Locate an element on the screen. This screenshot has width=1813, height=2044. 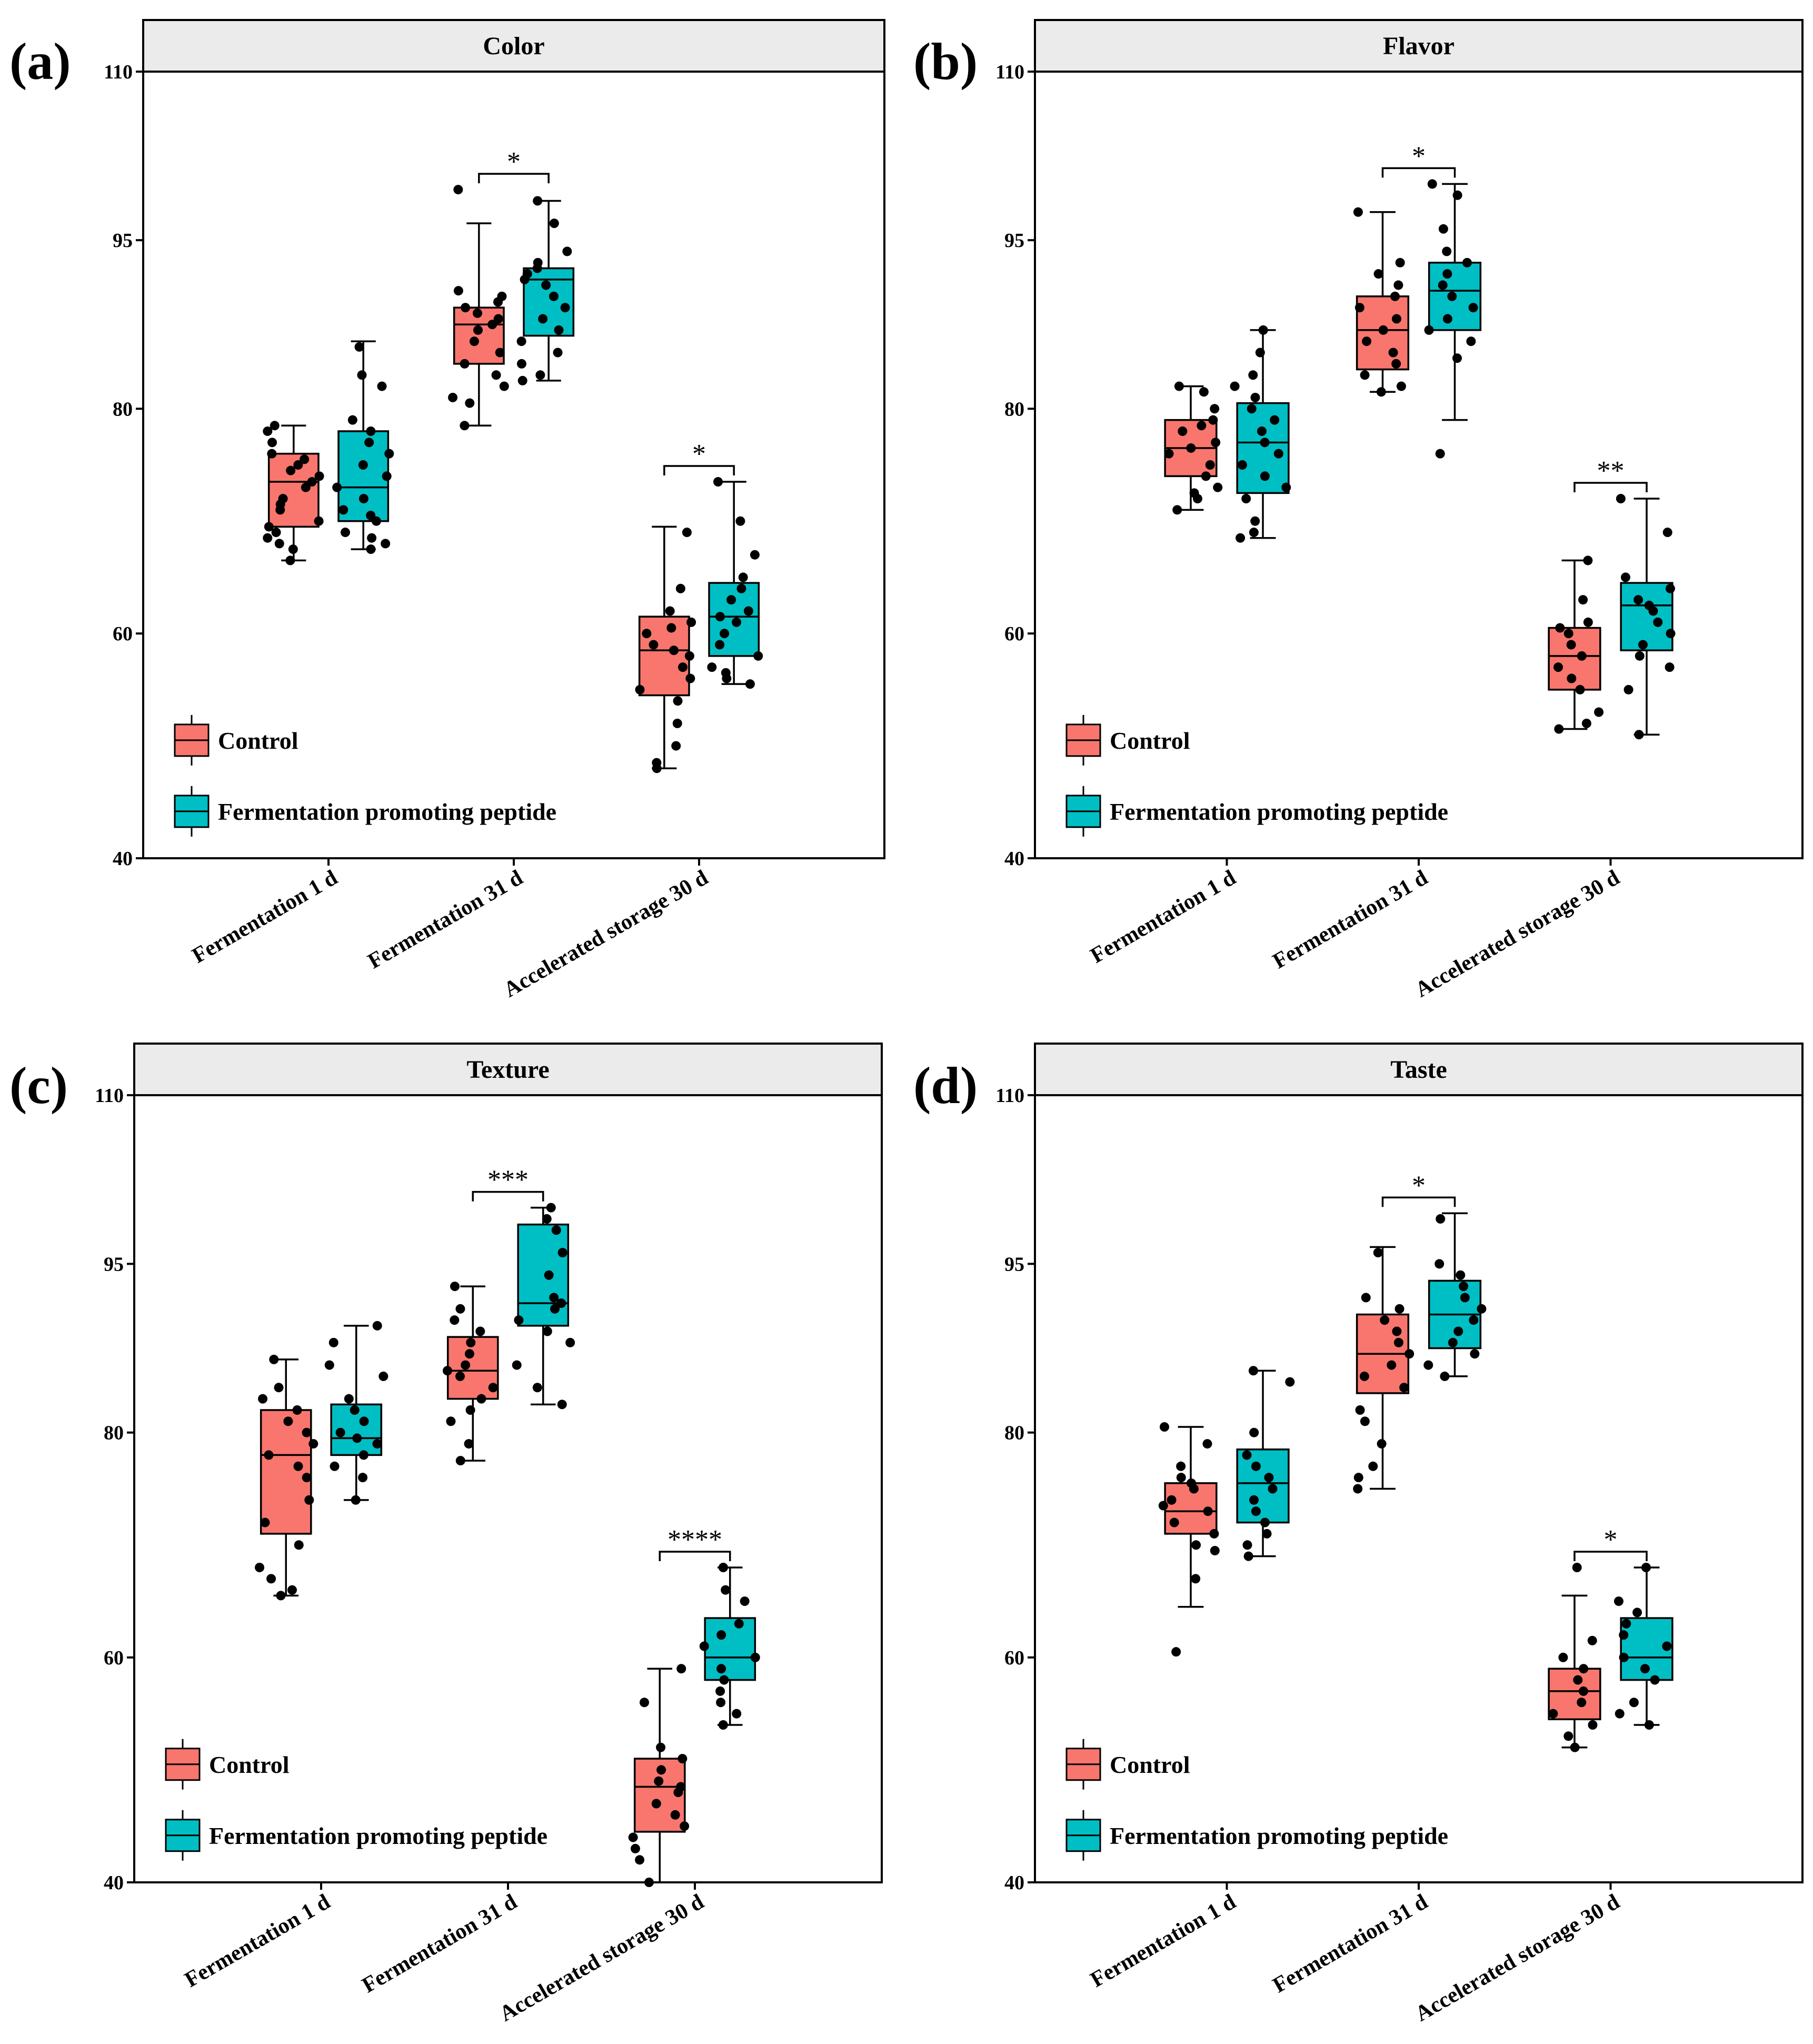
significance-bracket: ** is located at coordinates (1610, 475).